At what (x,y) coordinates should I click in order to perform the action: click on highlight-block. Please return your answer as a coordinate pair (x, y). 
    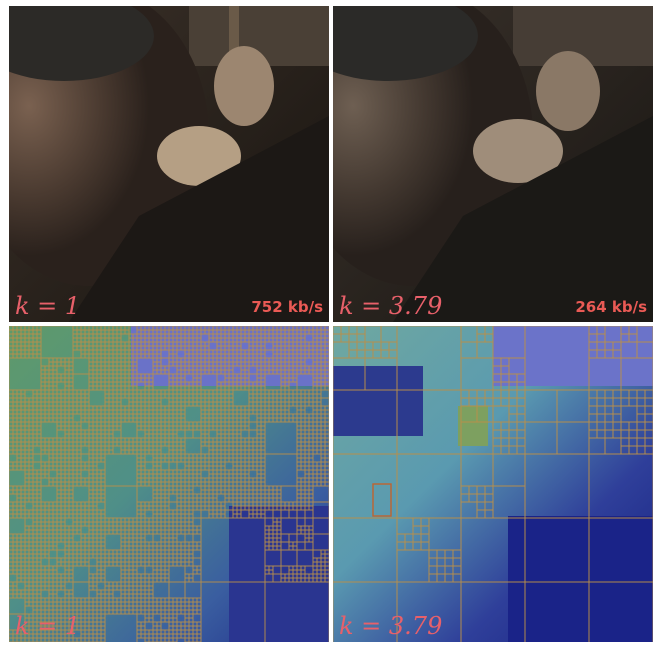
    Looking at the image, I should click on (382, 500).